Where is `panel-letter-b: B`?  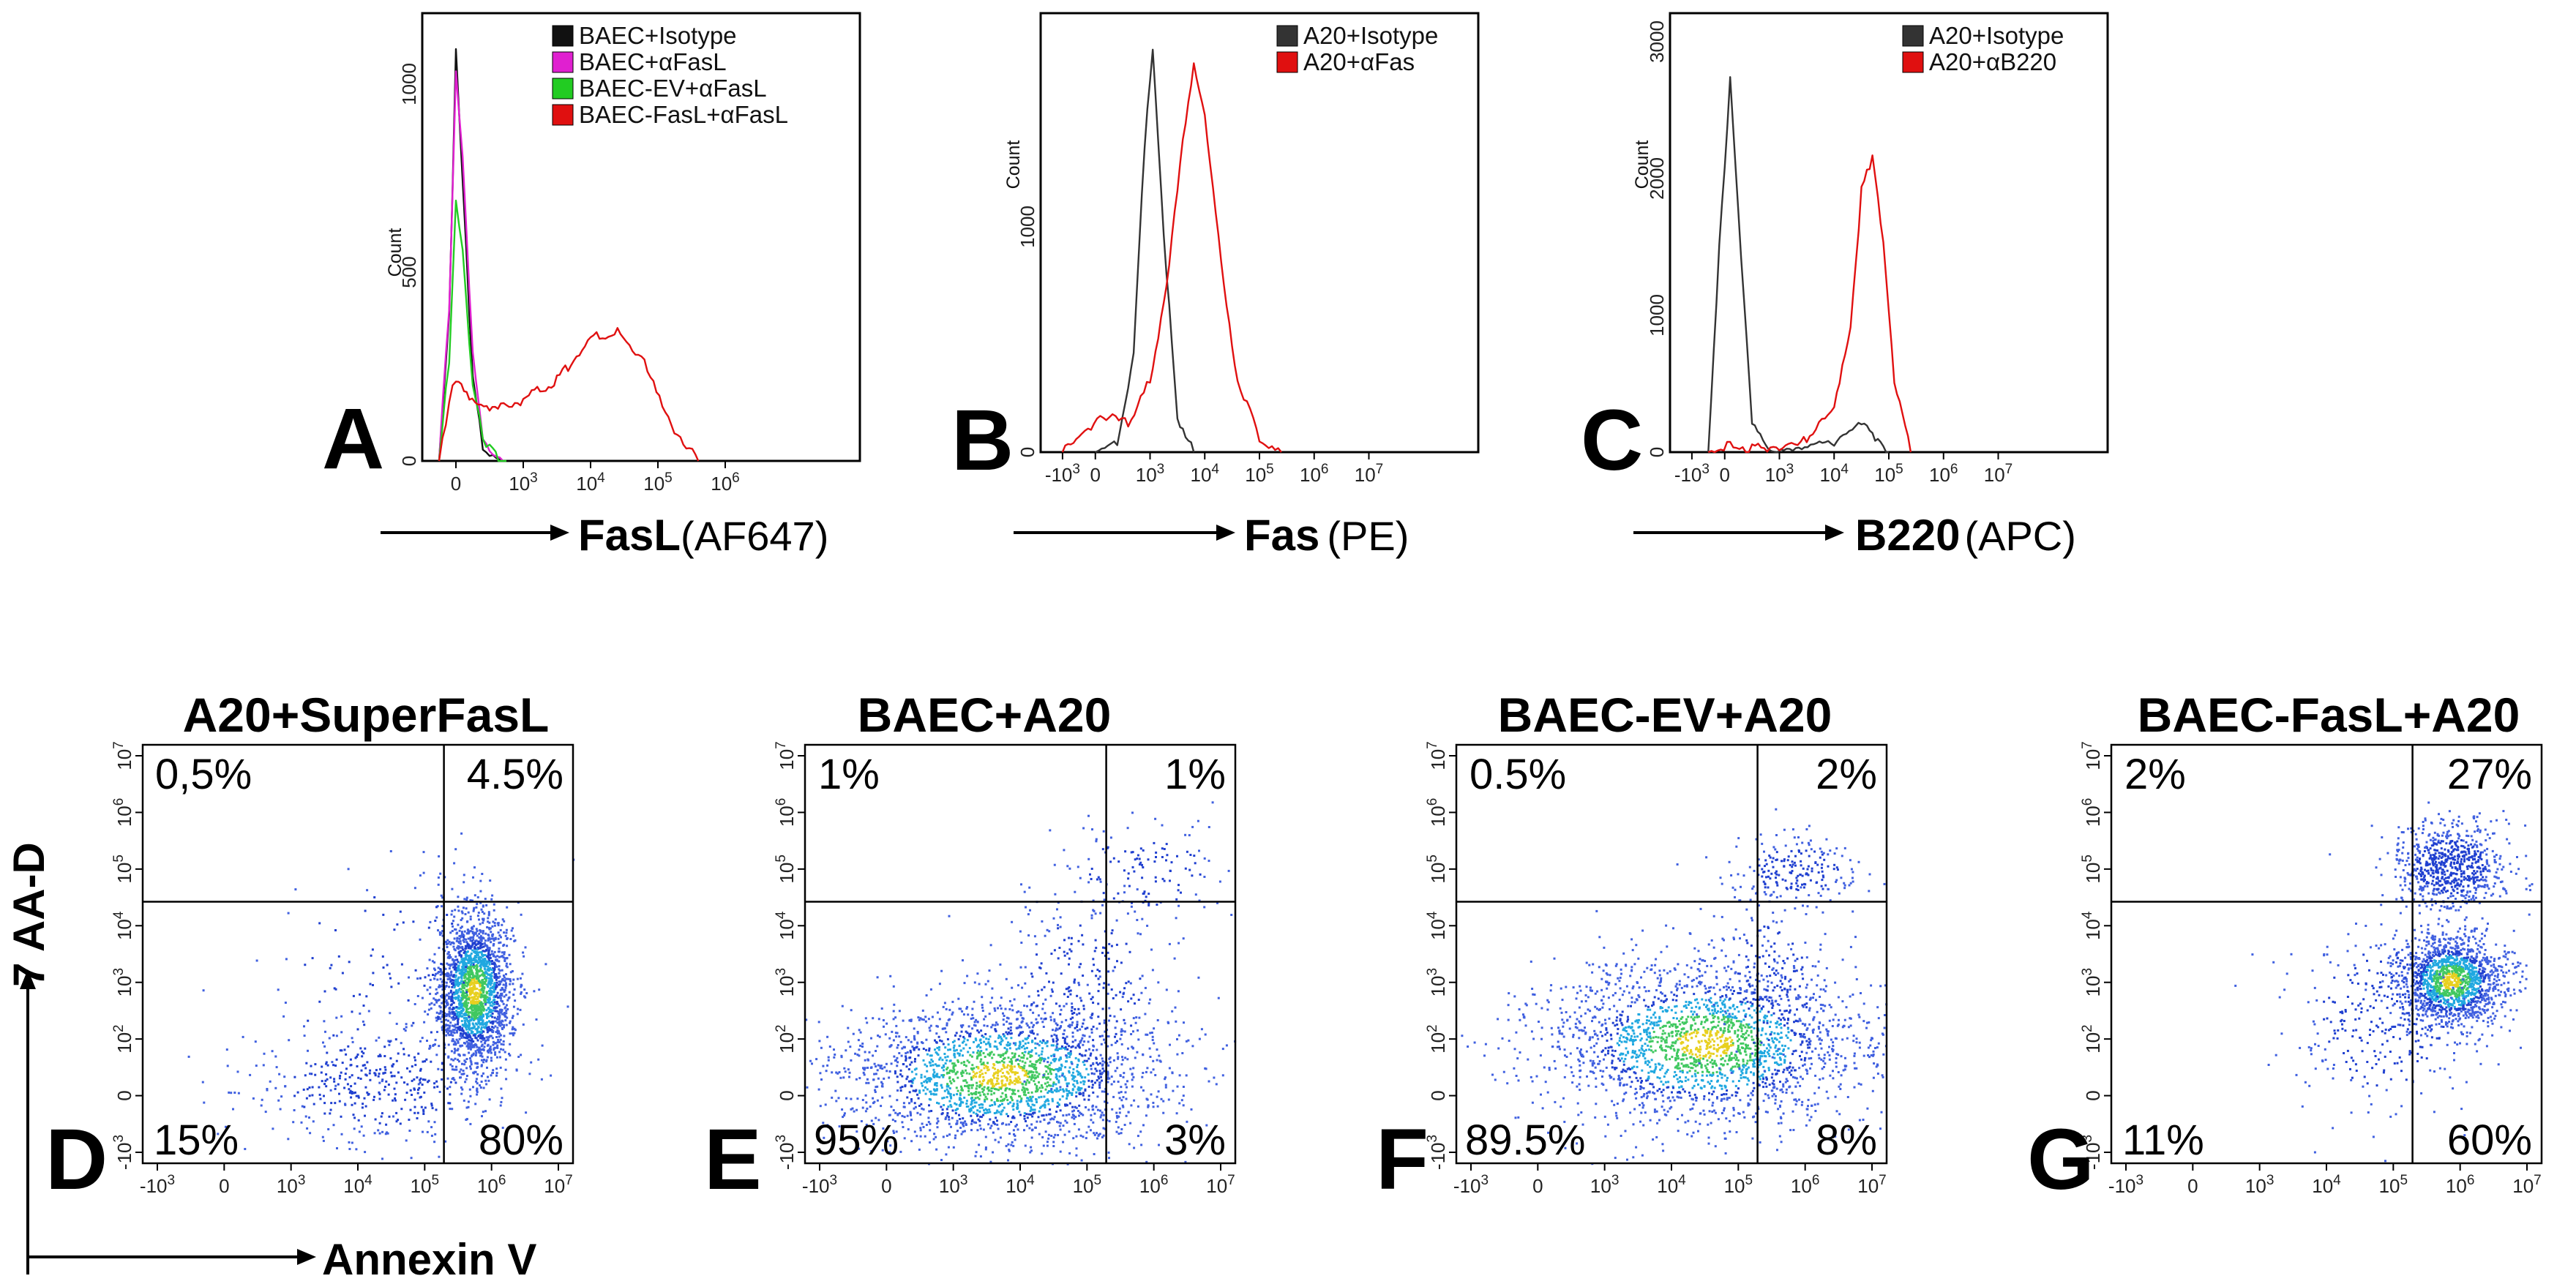
panel-letter-b: B is located at coordinates (982, 440).